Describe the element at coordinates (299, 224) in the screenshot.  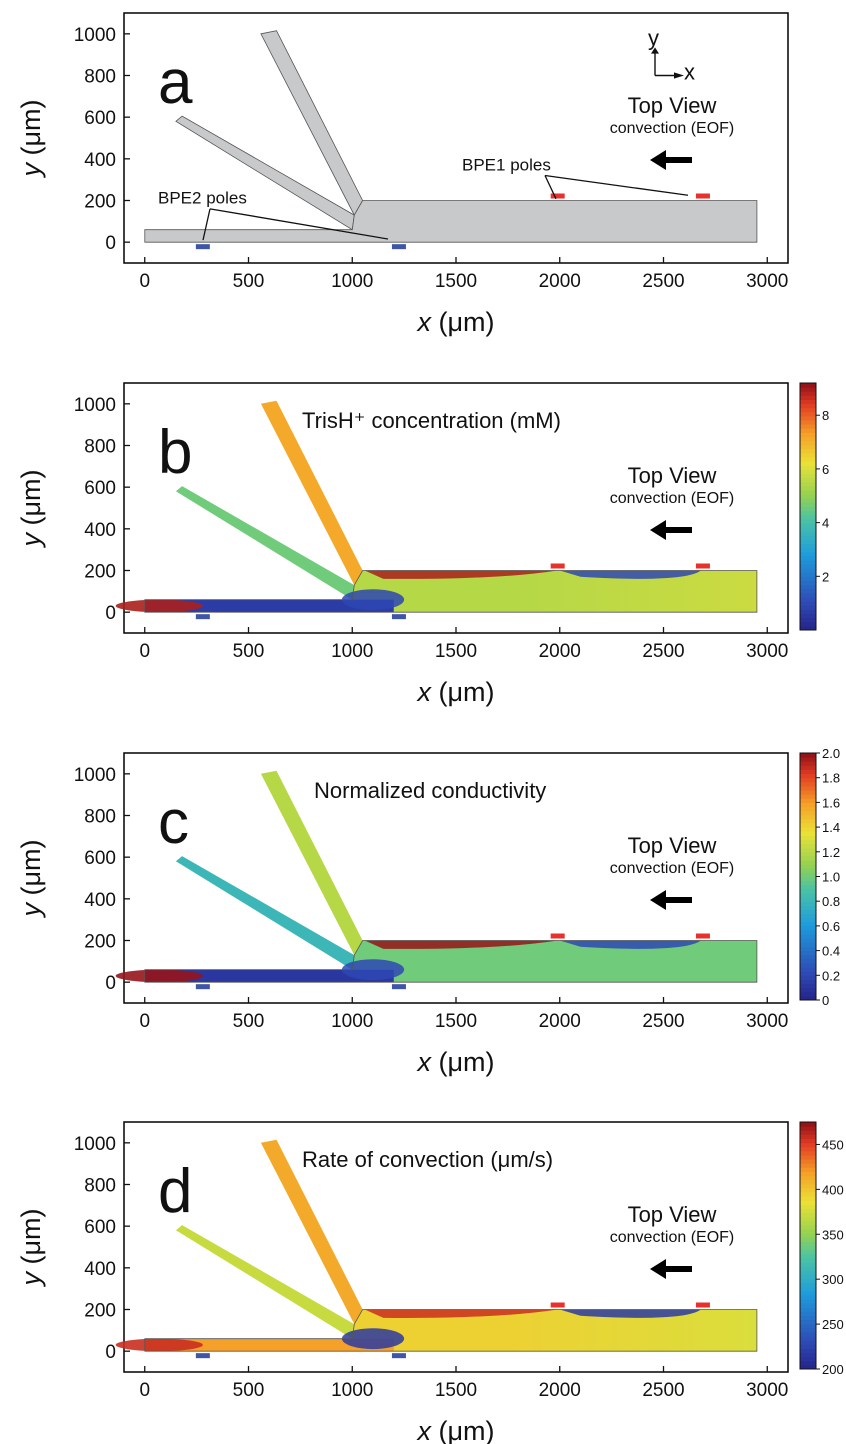
I see `bpe2-leader-line` at that location.